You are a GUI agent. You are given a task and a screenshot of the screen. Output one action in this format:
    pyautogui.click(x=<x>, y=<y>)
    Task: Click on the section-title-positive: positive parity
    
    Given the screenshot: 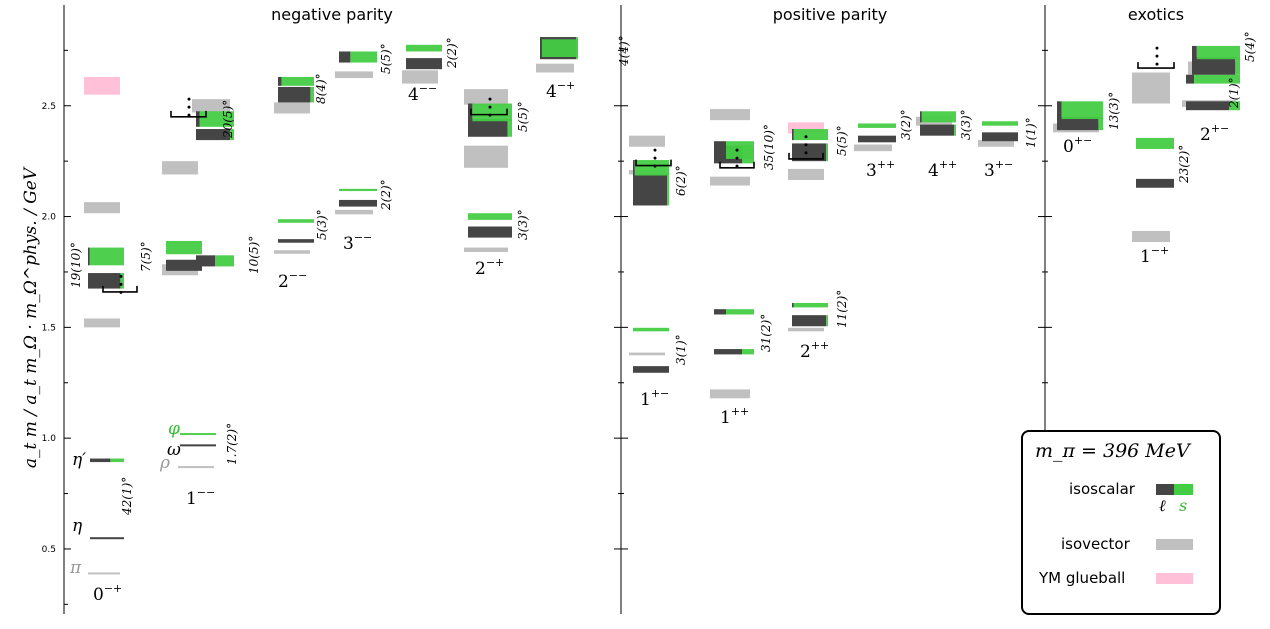 What is the action you would take?
    pyautogui.click(x=830, y=14)
    